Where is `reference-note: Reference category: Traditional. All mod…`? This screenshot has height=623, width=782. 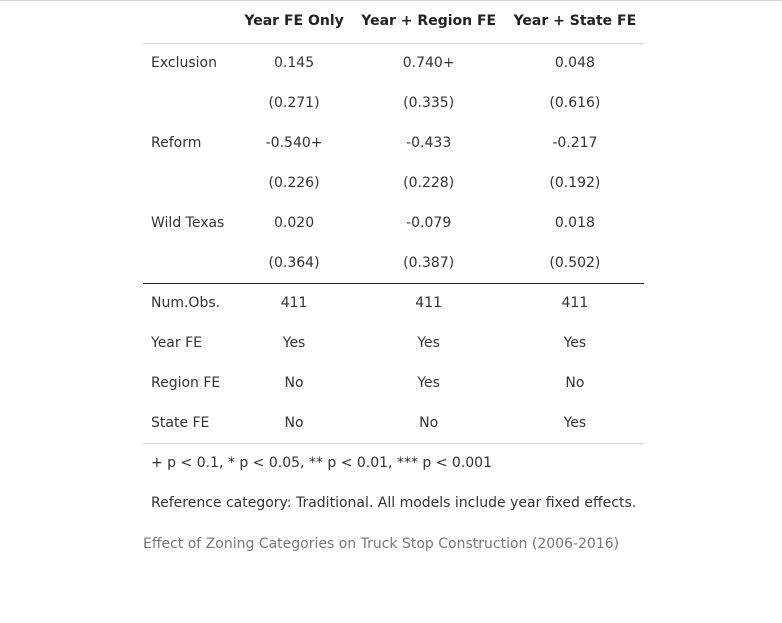
reference-note: Reference category: Traditional. All mod… is located at coordinates (394, 503).